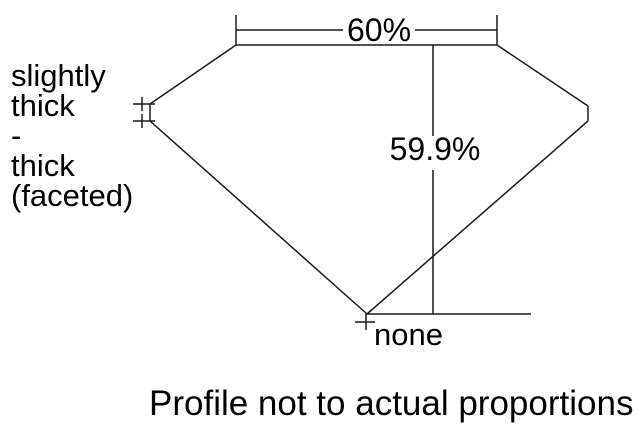  Describe the element at coordinates (379, 30) in the screenshot. I see `table-percent-label: 60%` at that location.